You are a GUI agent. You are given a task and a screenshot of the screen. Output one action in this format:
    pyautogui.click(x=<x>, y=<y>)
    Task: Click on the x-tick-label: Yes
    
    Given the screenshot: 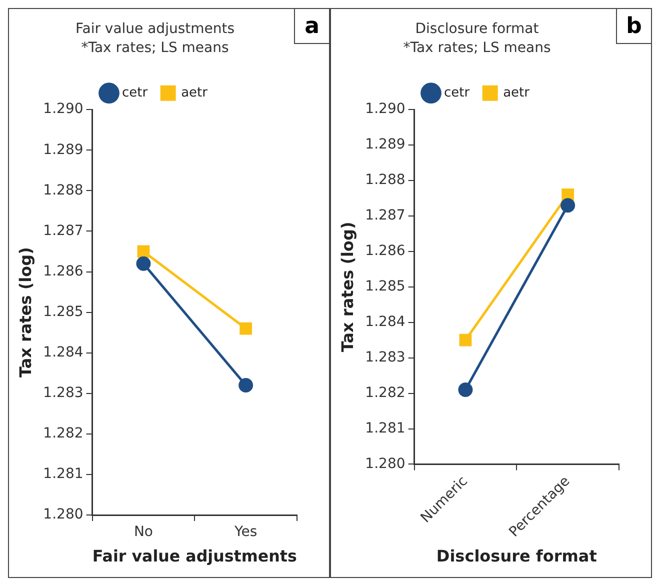 What is the action you would take?
    pyautogui.click(x=246, y=532)
    